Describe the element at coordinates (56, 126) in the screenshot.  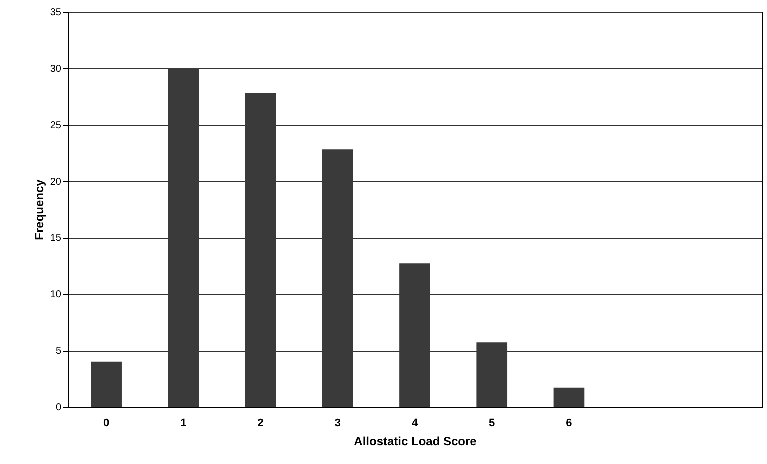
I see `y-tick-label: 25` at that location.